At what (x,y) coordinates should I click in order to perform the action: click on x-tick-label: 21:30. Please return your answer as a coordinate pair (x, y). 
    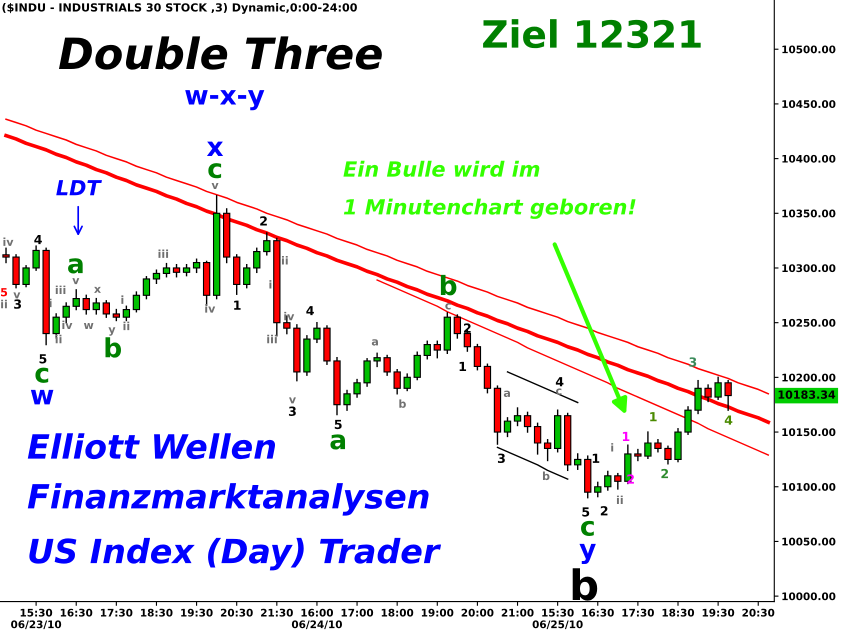
    Looking at the image, I should click on (277, 612).